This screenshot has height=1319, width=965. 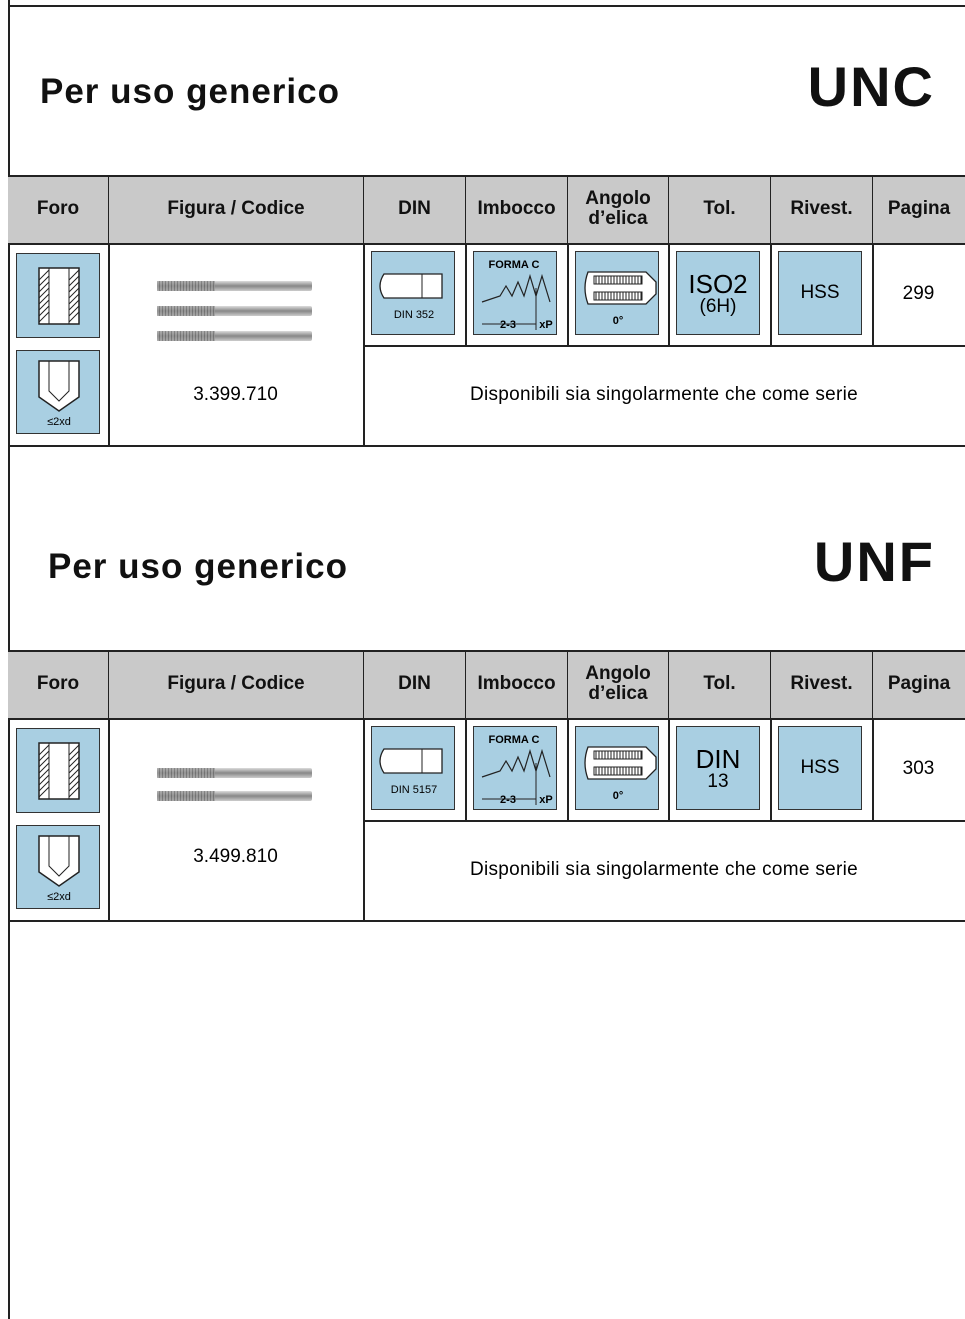 What do you see at coordinates (414, 790) in the screenshot?
I see `din-label: DIN 5157` at bounding box center [414, 790].